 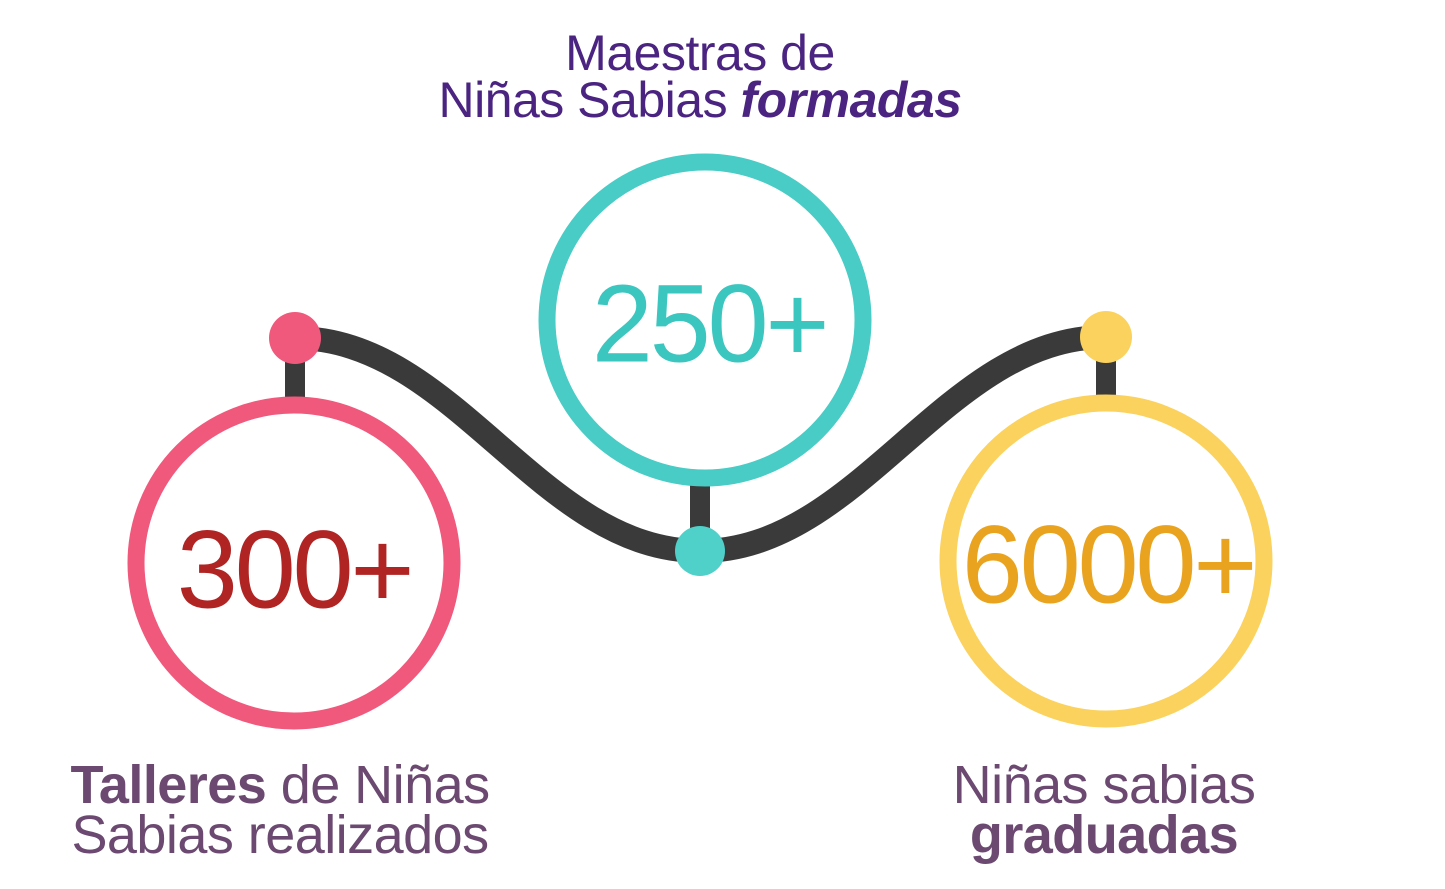 What do you see at coordinates (700, 53) in the screenshot?
I see `title-line1: Maestras de` at bounding box center [700, 53].